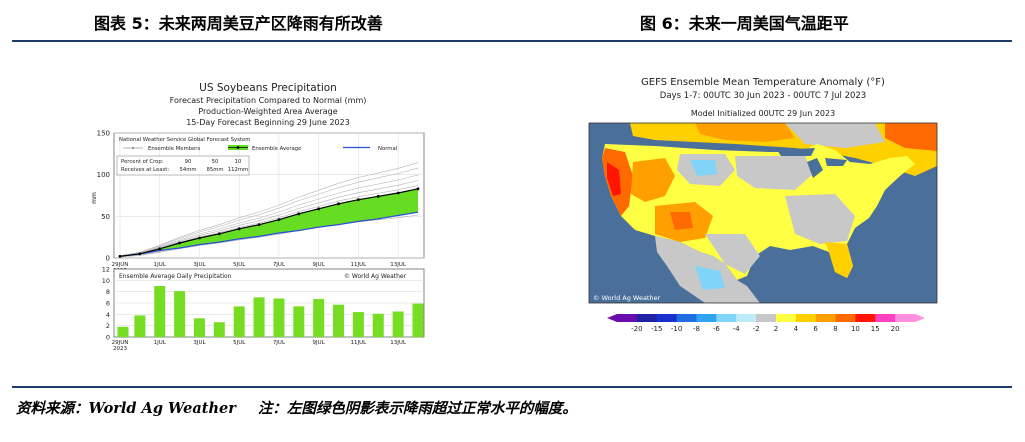  What do you see at coordinates (174, 149) in the screenshot?
I see `legend-members-label: Ensemble Members` at bounding box center [174, 149].